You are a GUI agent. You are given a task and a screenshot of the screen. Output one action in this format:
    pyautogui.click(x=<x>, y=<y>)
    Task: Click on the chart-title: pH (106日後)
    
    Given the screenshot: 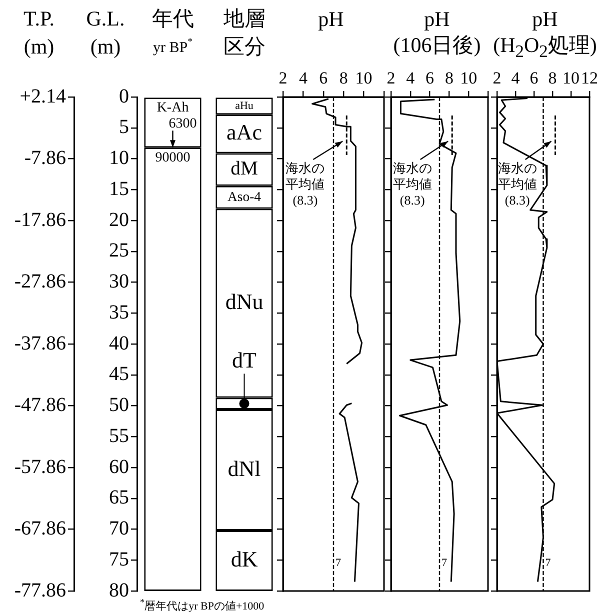 What is the action you would take?
    pyautogui.click(x=437, y=32)
    